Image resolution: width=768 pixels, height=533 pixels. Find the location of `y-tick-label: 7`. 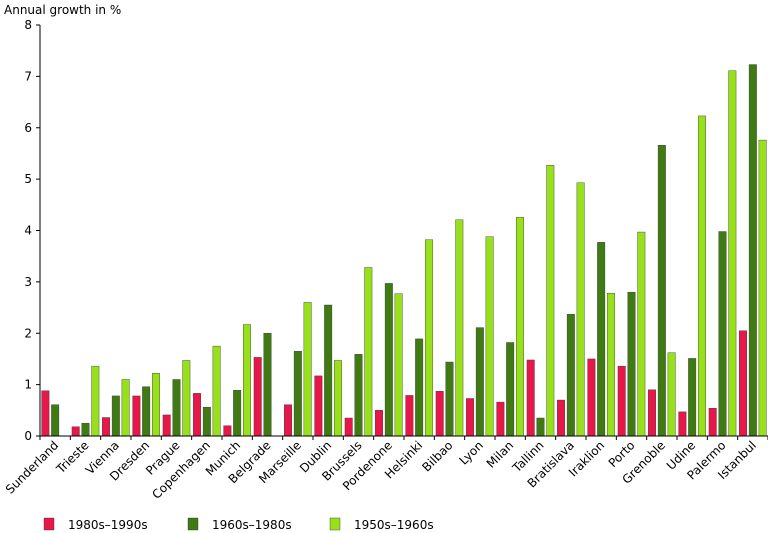

y-tick-label: 7 is located at coordinates (28, 76).